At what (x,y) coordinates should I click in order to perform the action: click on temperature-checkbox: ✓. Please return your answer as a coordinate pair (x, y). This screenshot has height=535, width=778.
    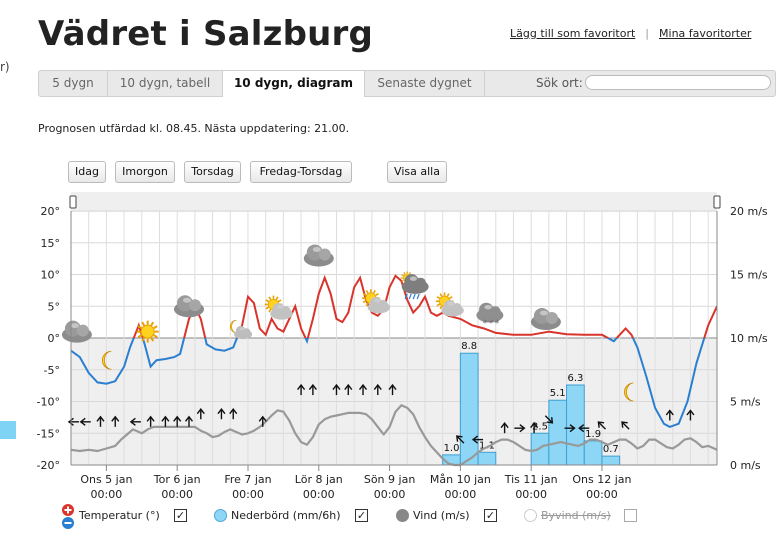
    Looking at the image, I should click on (180, 515).